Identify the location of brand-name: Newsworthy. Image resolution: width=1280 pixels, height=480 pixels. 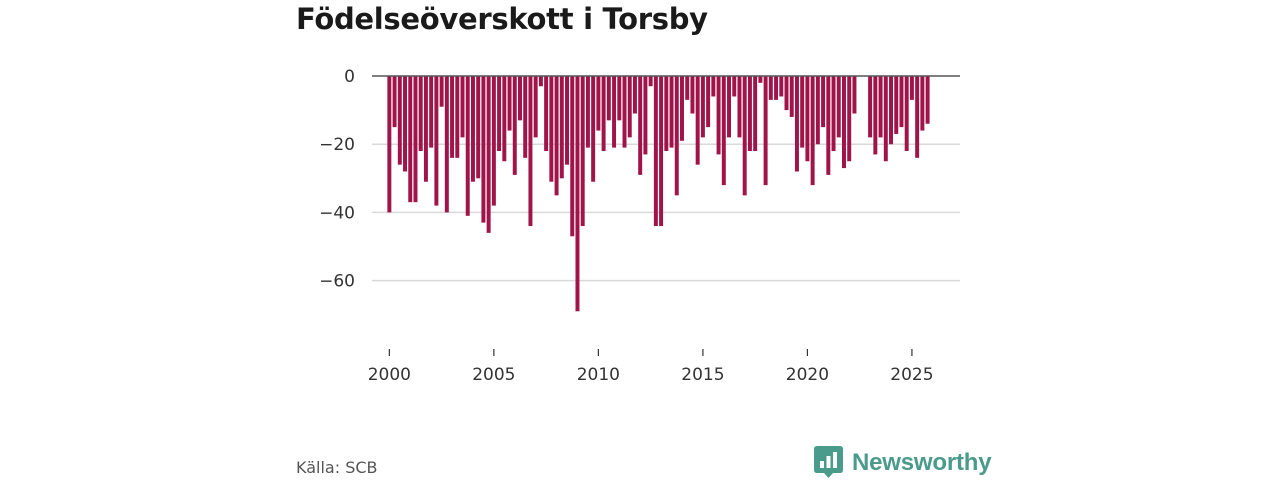
(922, 462).